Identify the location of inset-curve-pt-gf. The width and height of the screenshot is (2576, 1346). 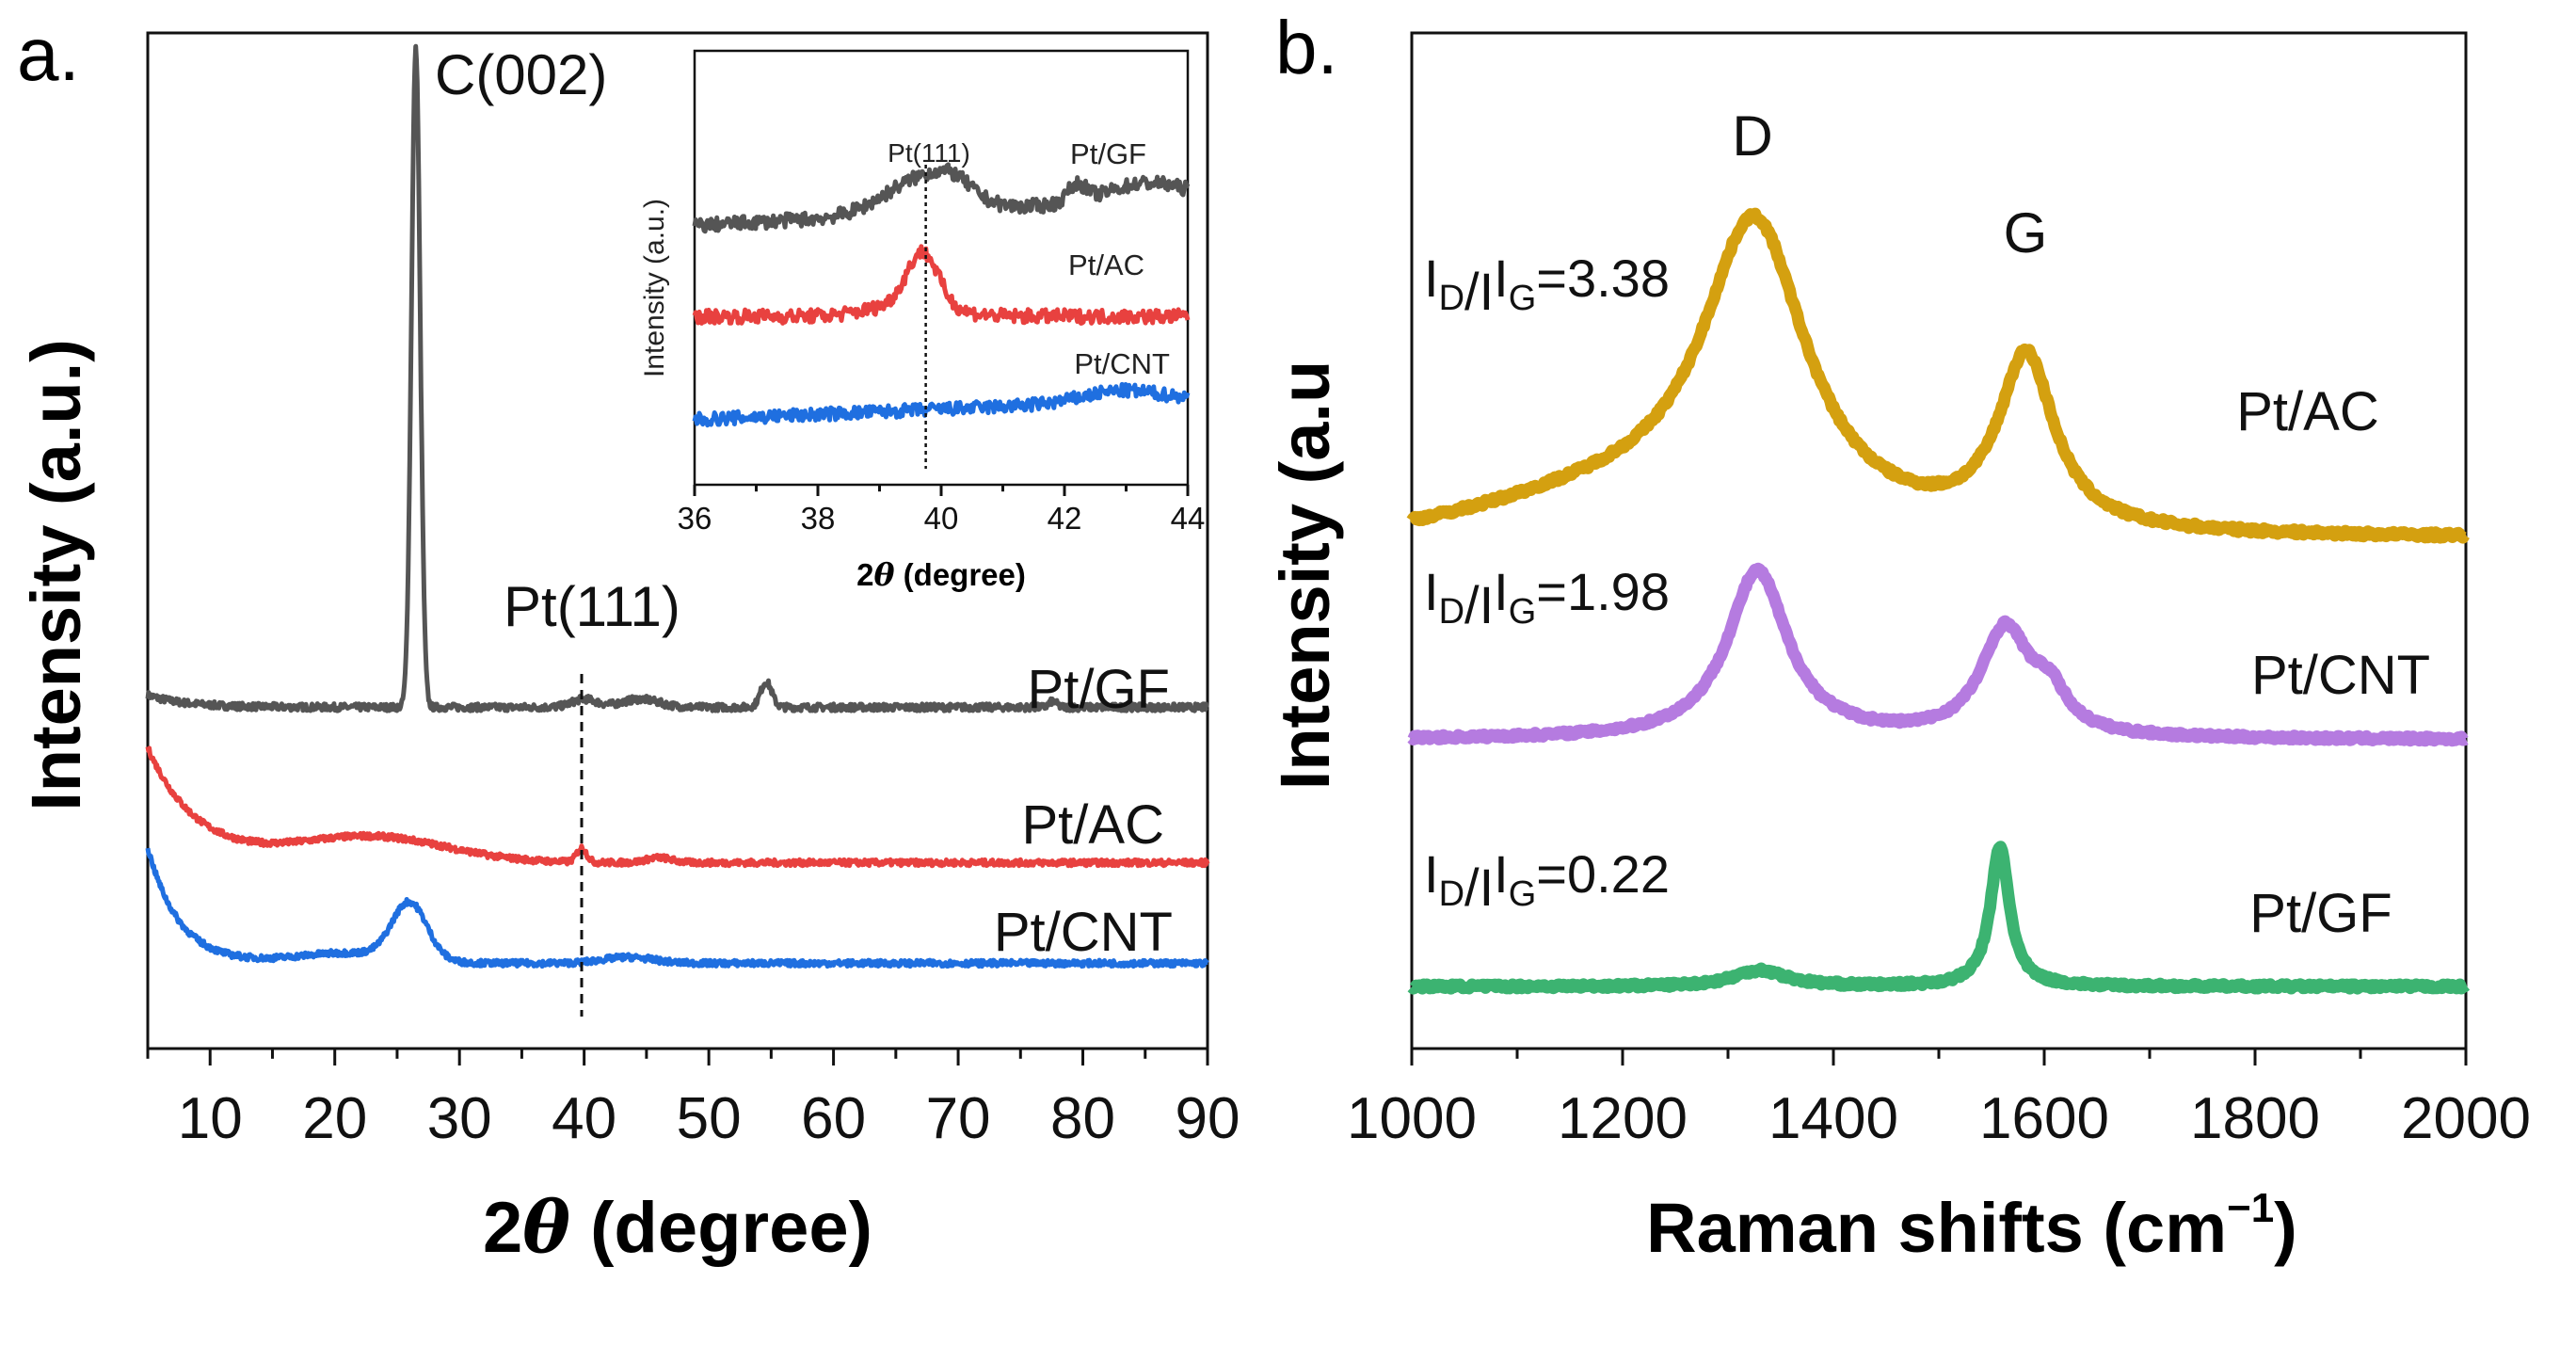
(941, 198).